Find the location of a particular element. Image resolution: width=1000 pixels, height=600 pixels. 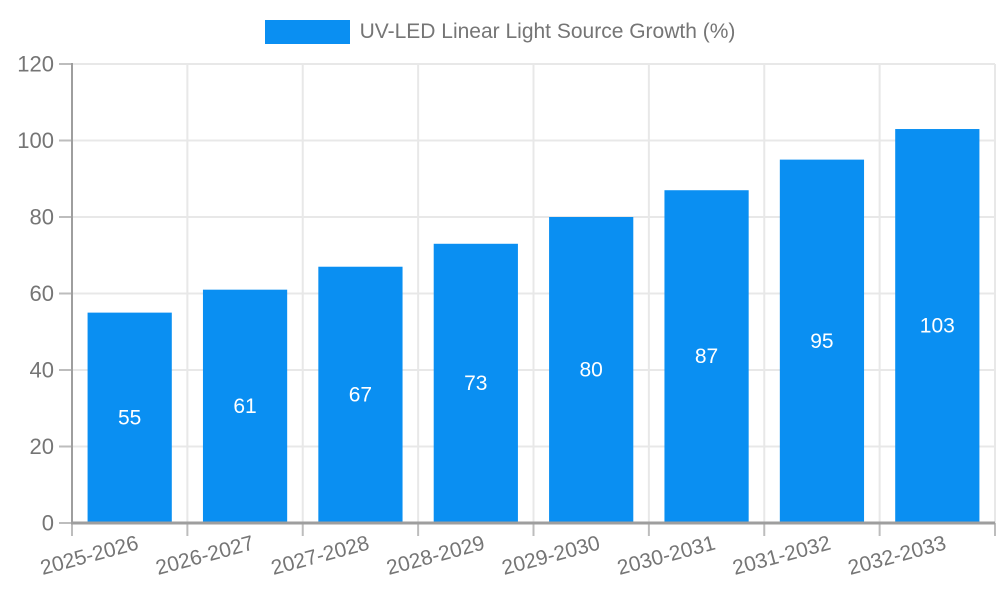

y-tick-label: 60 is located at coordinates (42, 293).